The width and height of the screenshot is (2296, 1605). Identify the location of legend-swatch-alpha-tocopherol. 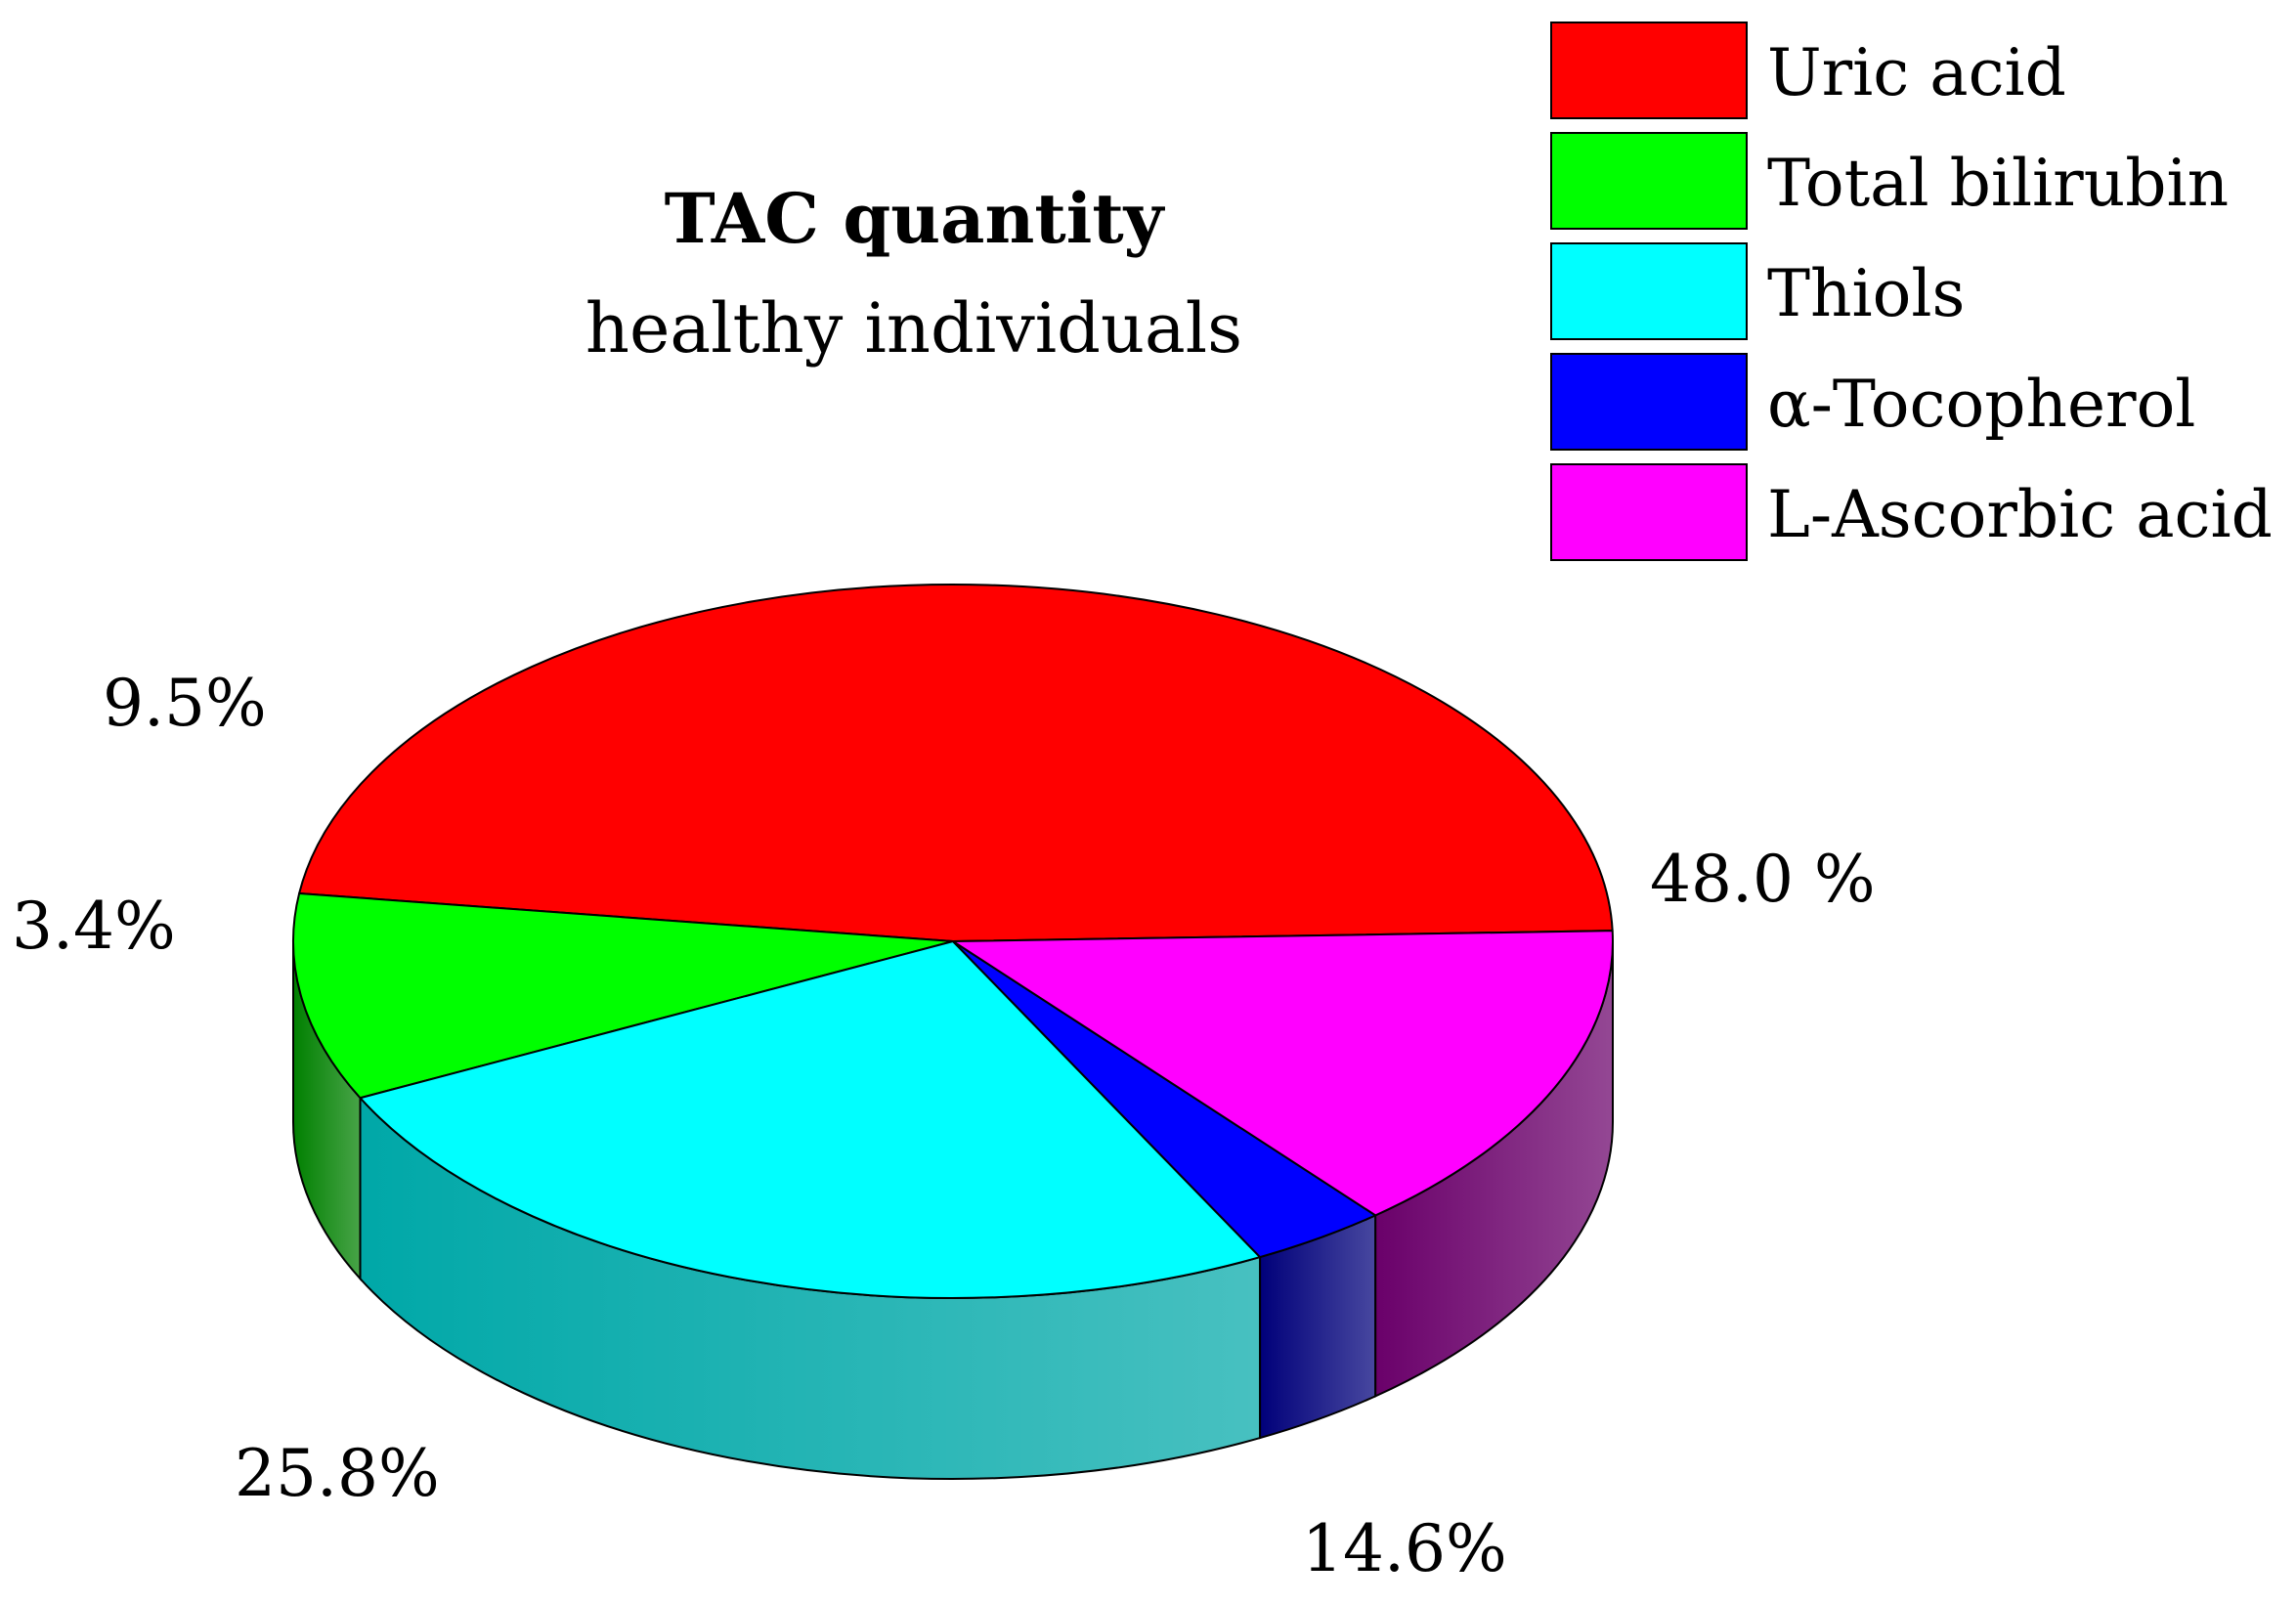
(1649, 402).